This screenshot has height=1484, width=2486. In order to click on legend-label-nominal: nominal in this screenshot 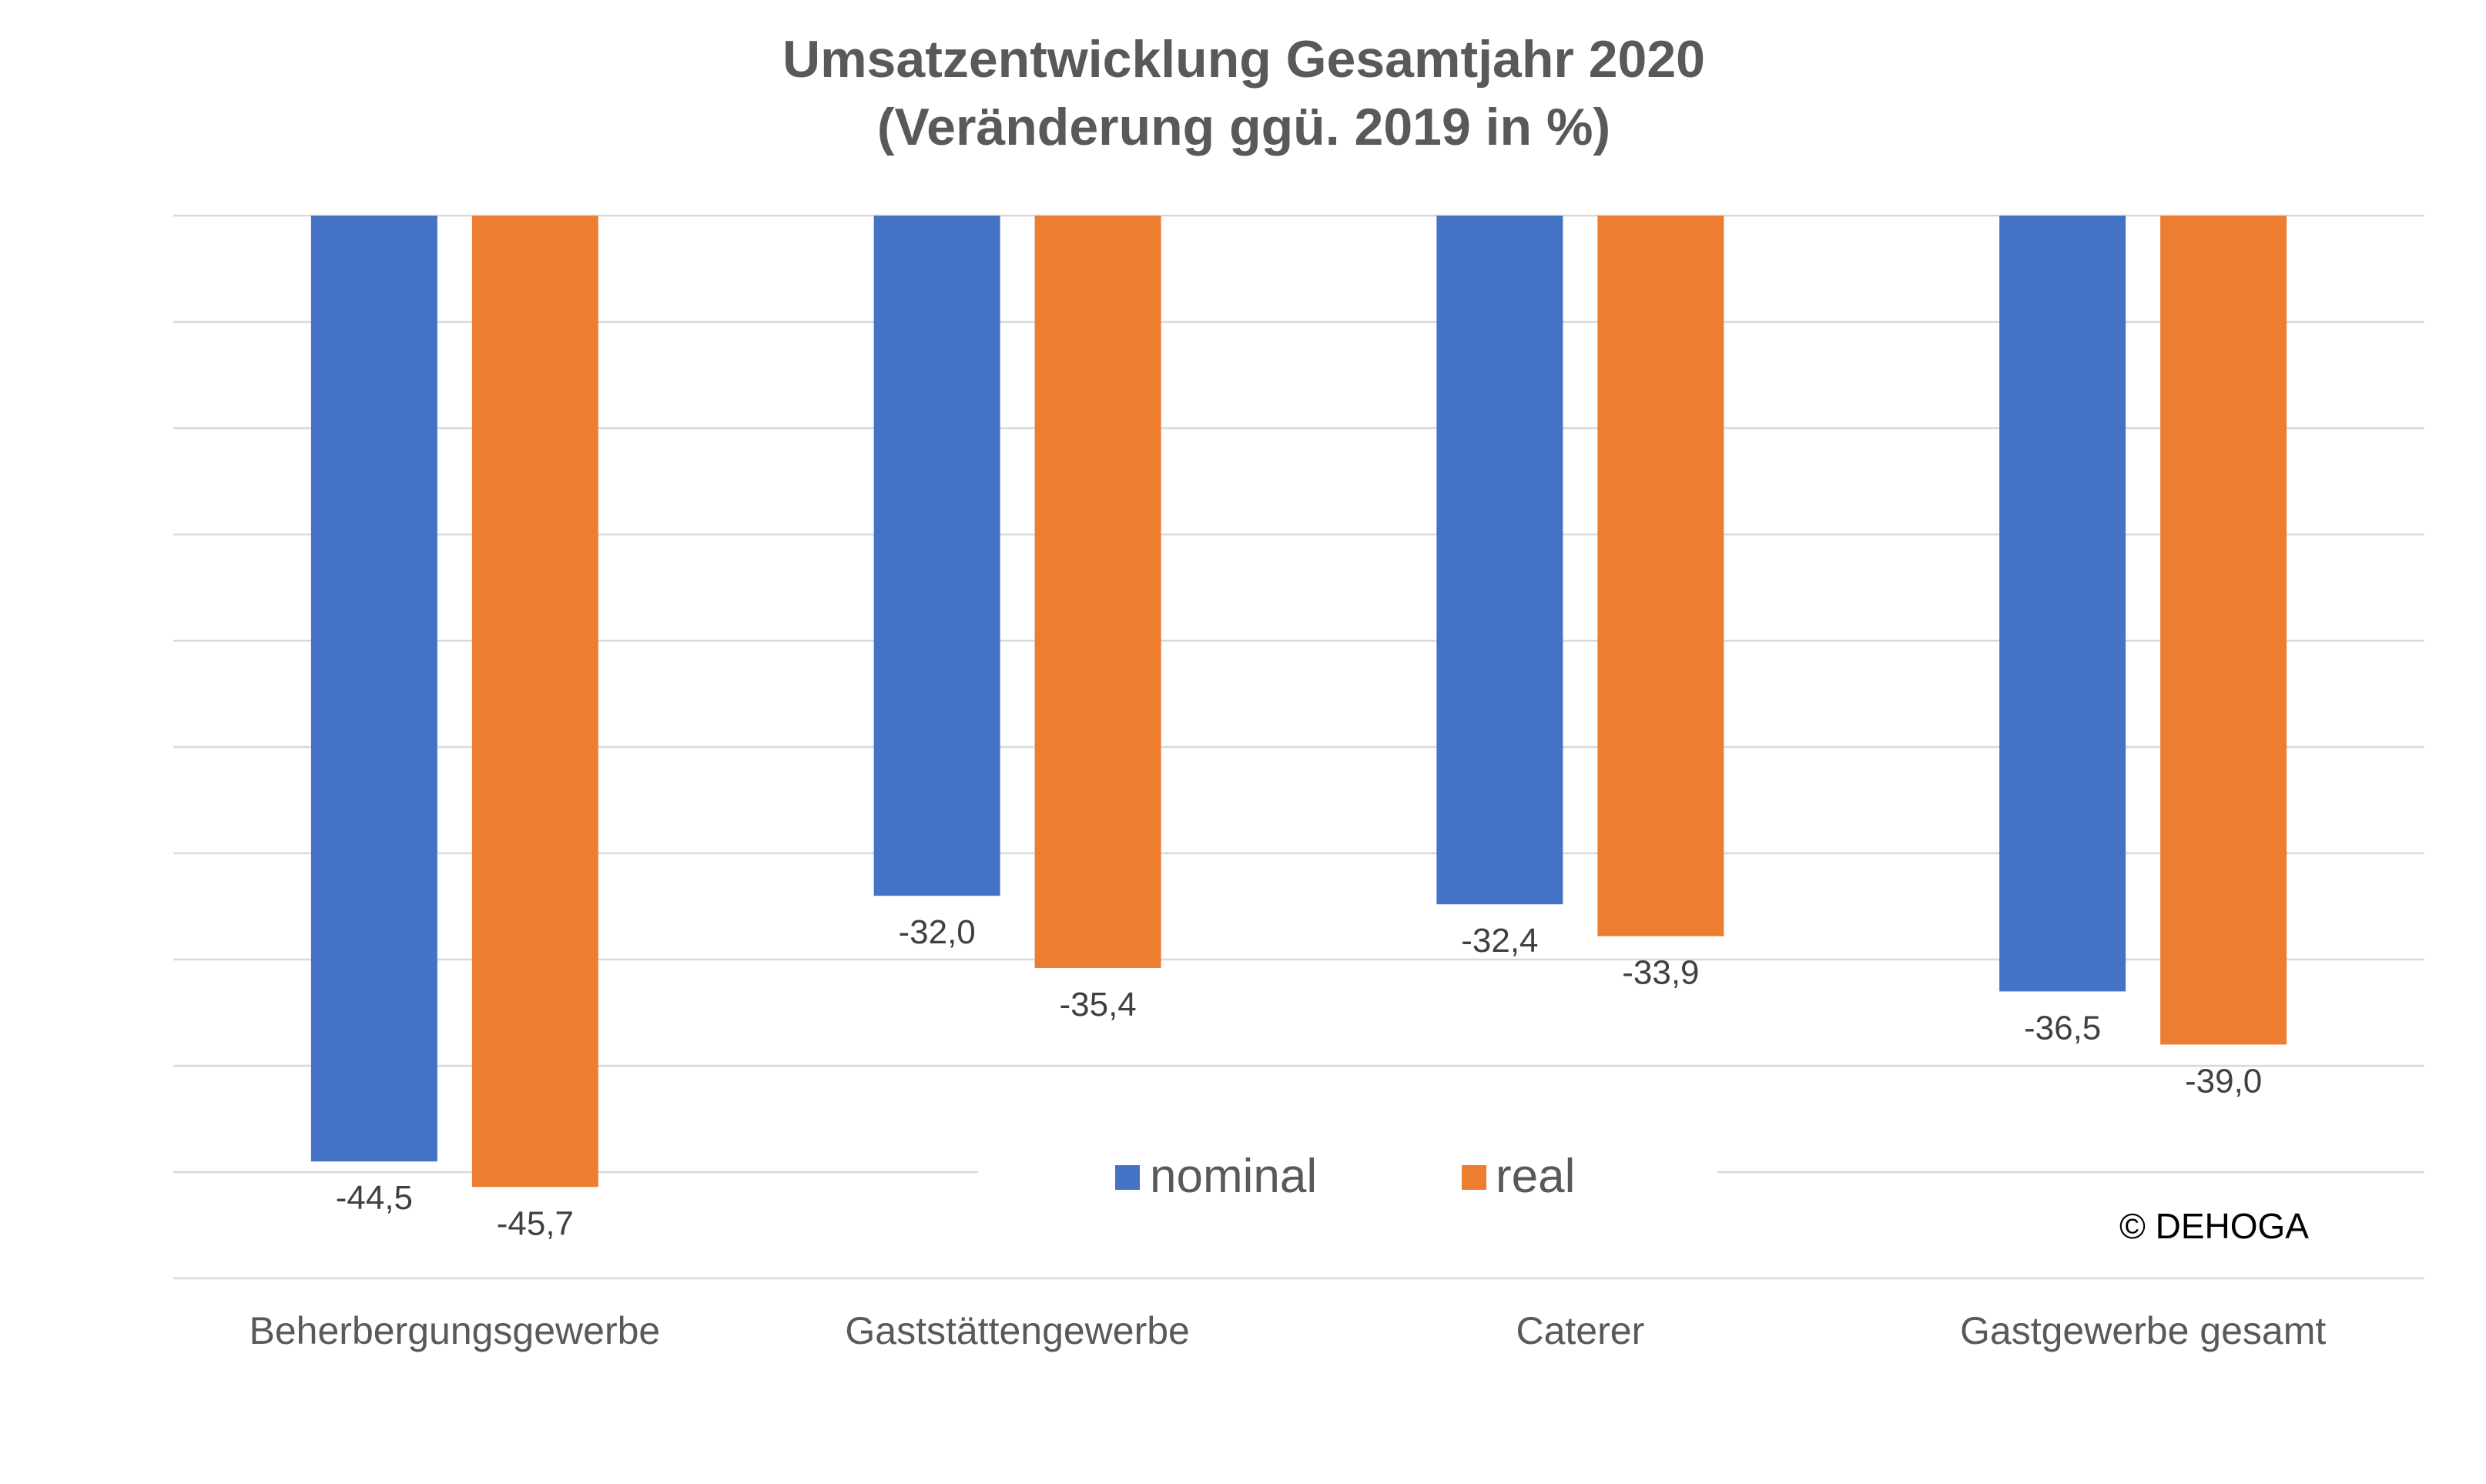, I will do `click(1233, 1176)`.